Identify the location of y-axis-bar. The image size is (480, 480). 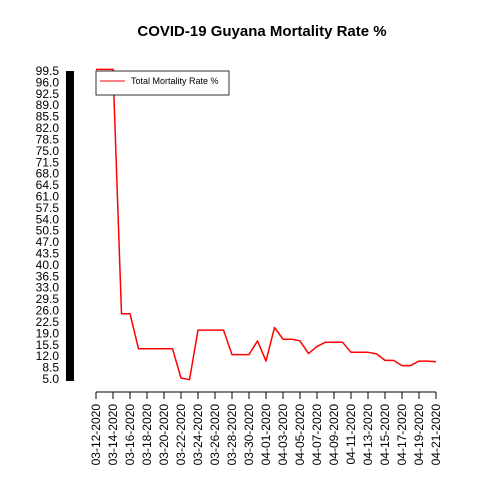
(70, 226).